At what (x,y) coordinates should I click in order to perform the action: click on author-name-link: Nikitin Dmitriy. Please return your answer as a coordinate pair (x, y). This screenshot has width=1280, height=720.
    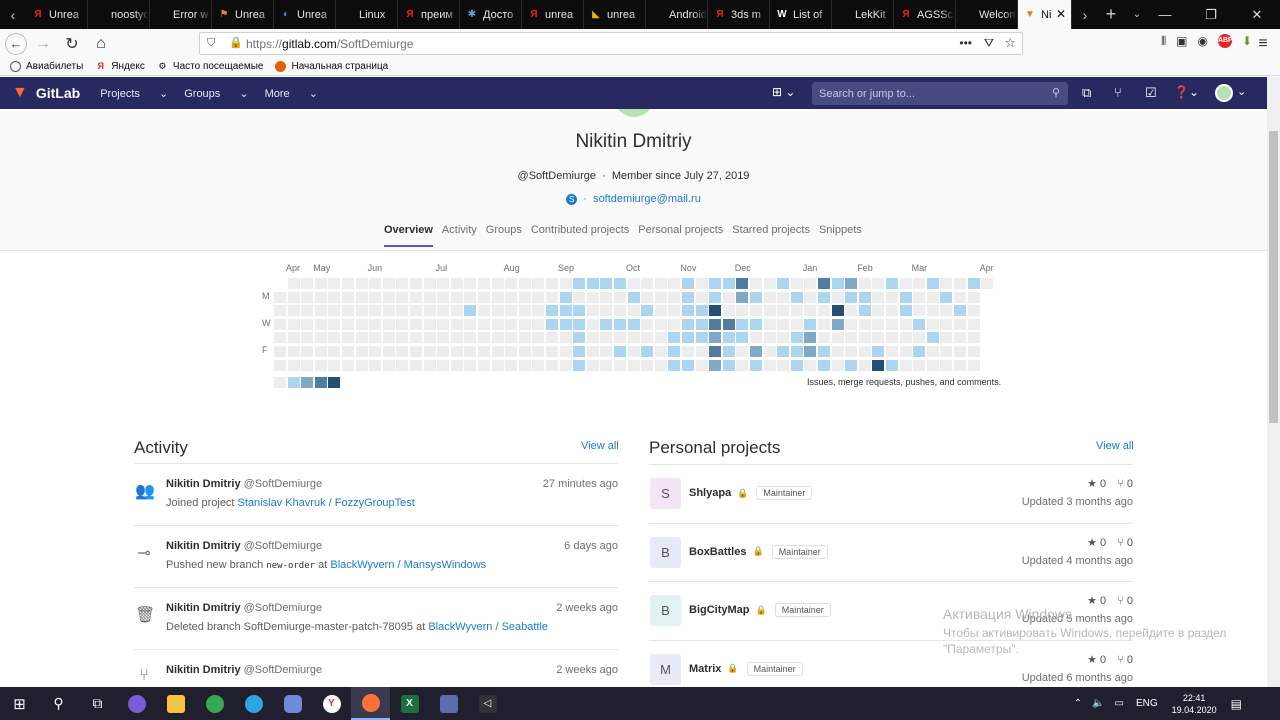
    Looking at the image, I should click on (203, 670).